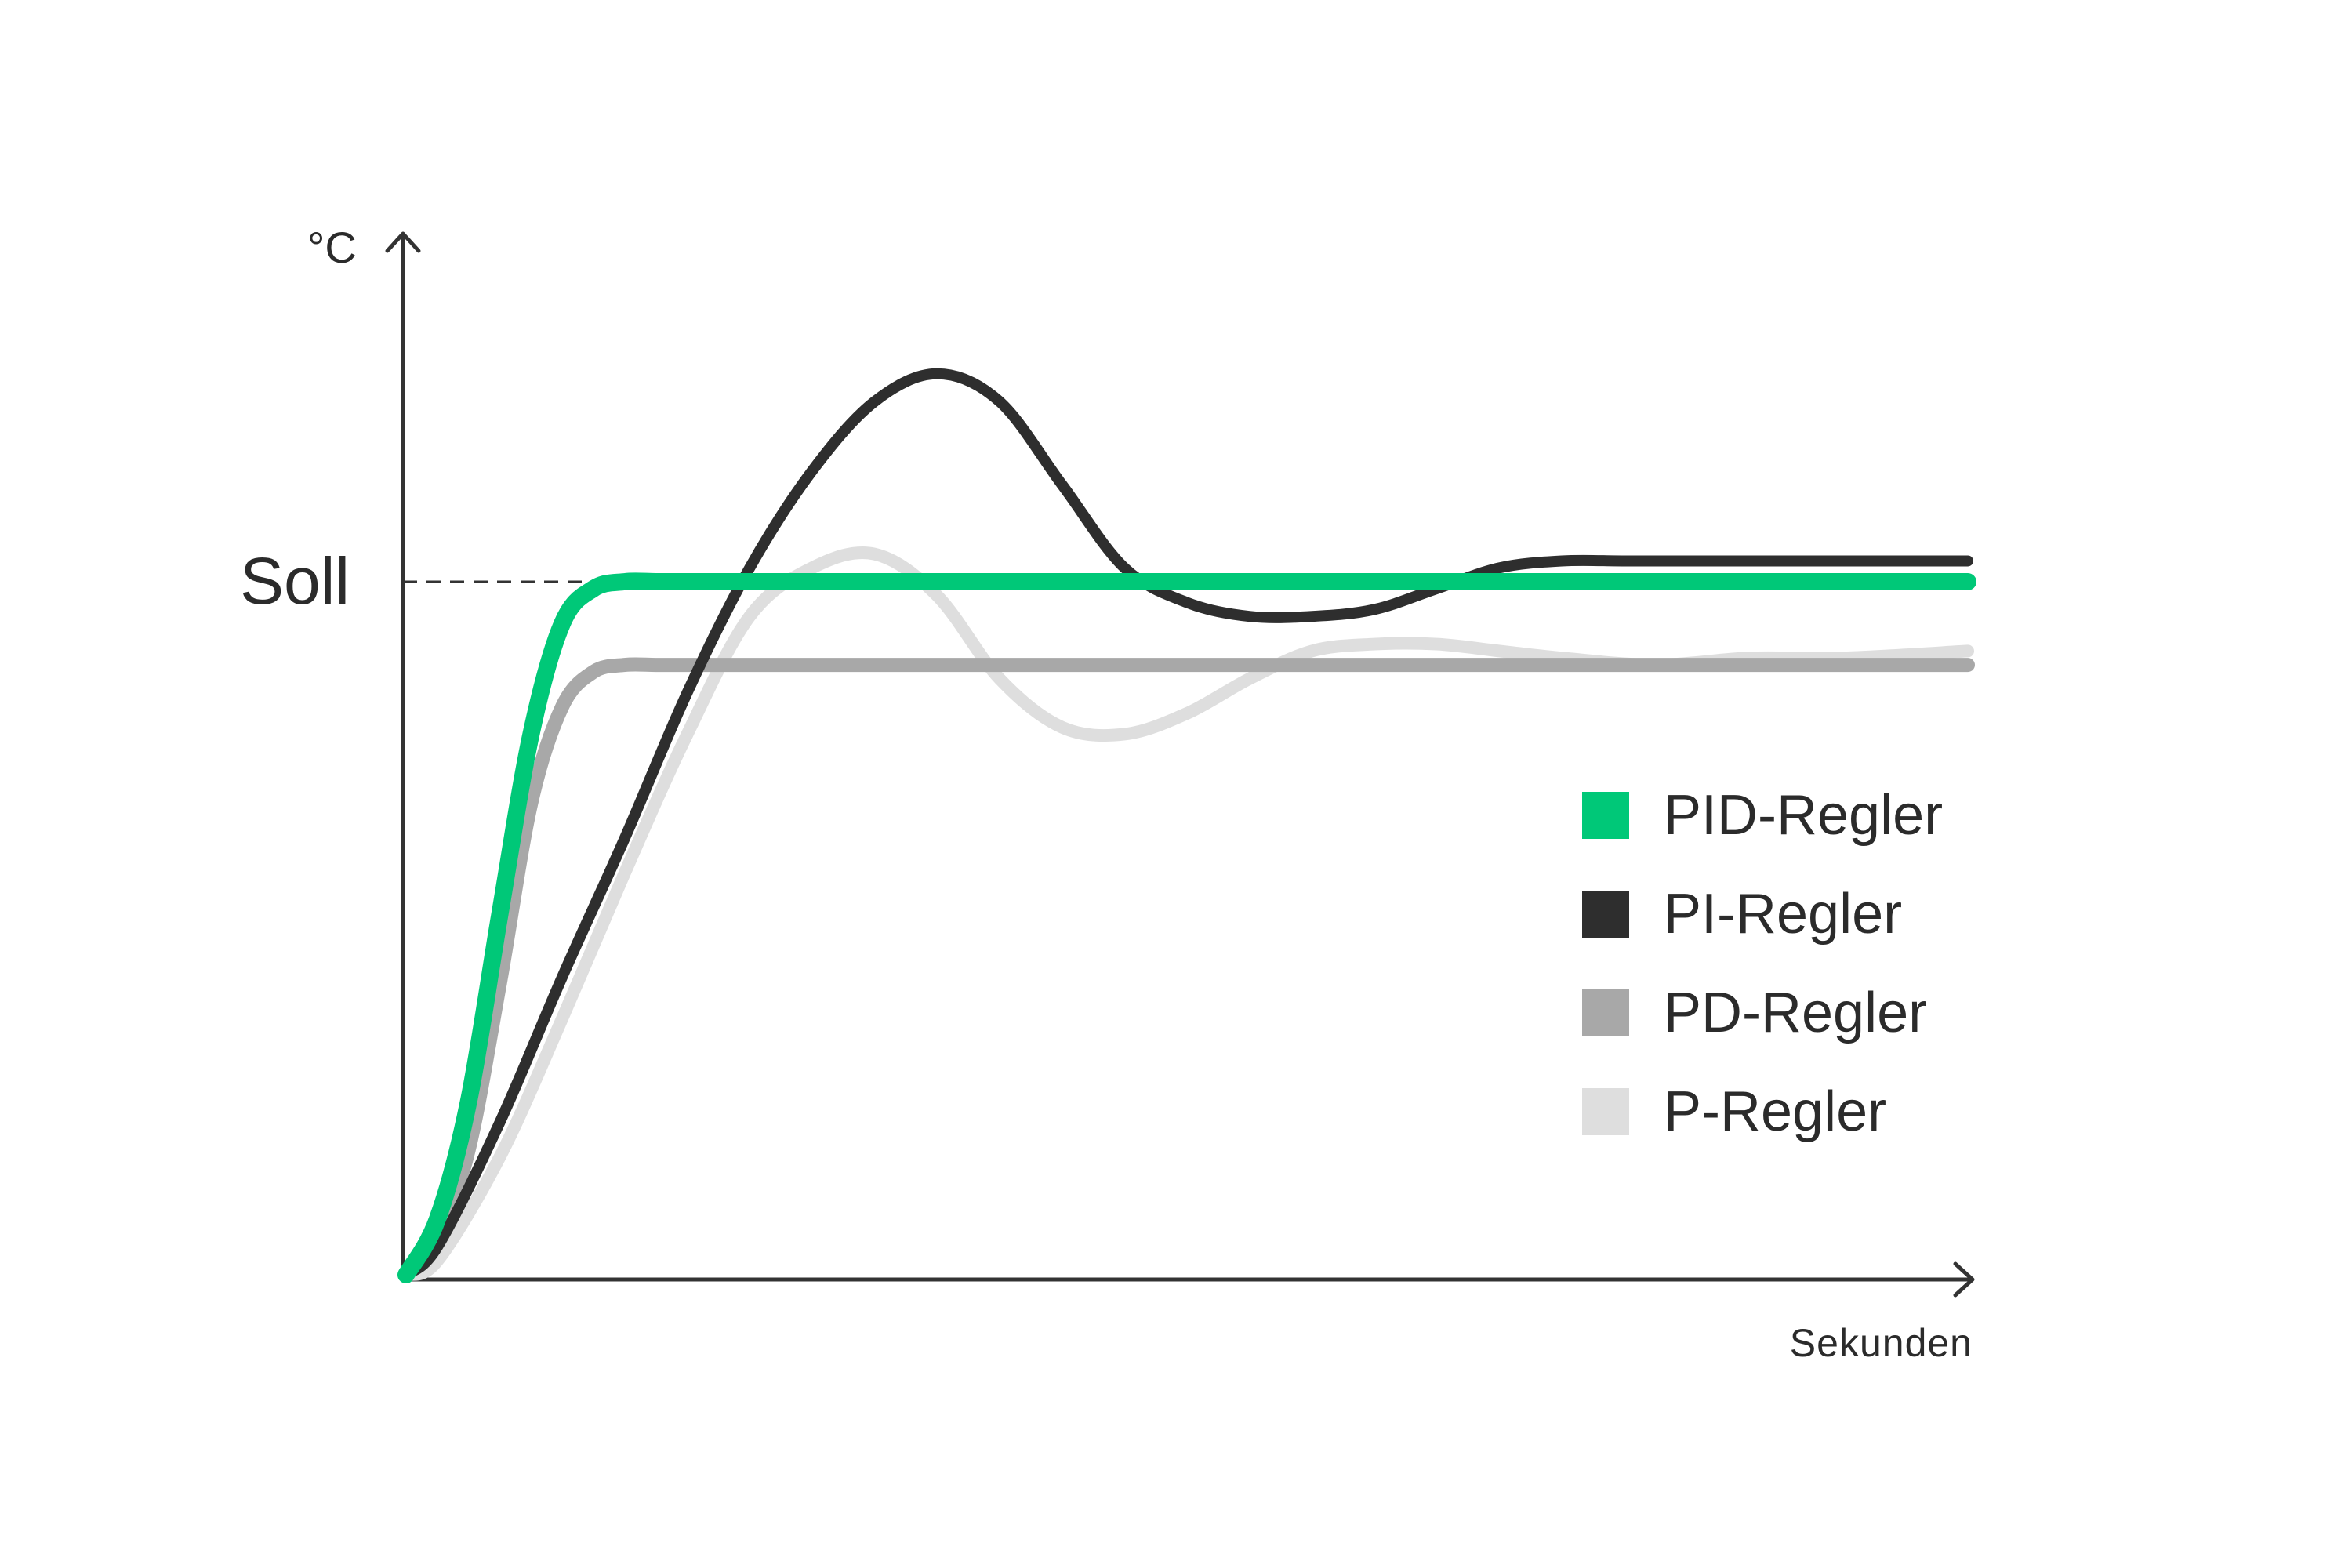 The image size is (2352, 1568). I want to click on x-axis-label: Sekunden, so click(1881, 1343).